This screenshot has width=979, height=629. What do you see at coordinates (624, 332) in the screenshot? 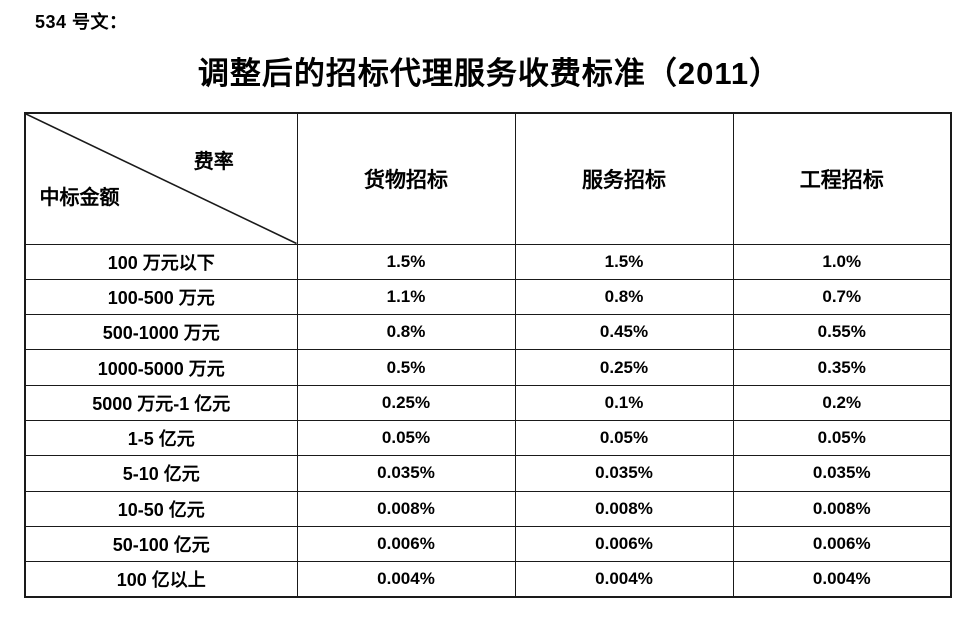
I see `rate-cell: 0.45%` at bounding box center [624, 332].